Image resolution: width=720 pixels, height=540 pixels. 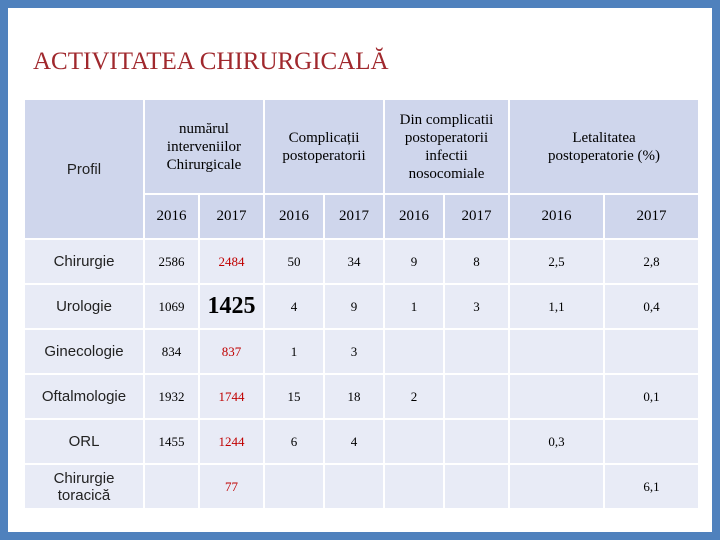 I want to click on table-cell: 77, so click(x=232, y=487).